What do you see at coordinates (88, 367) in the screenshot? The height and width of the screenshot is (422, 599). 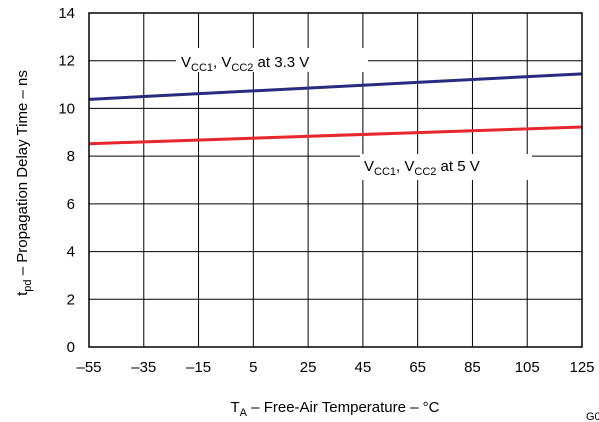 I see `x-tick-label-0: –55` at bounding box center [88, 367].